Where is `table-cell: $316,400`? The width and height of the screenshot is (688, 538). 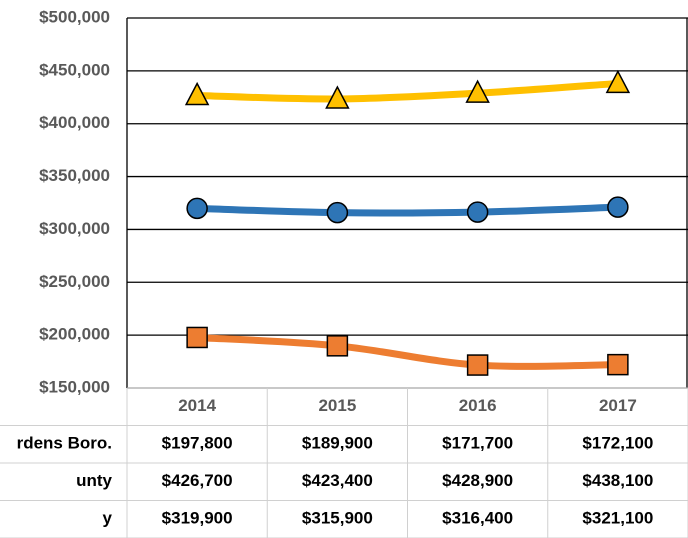
table-cell: $316,400 is located at coordinates (477, 518).